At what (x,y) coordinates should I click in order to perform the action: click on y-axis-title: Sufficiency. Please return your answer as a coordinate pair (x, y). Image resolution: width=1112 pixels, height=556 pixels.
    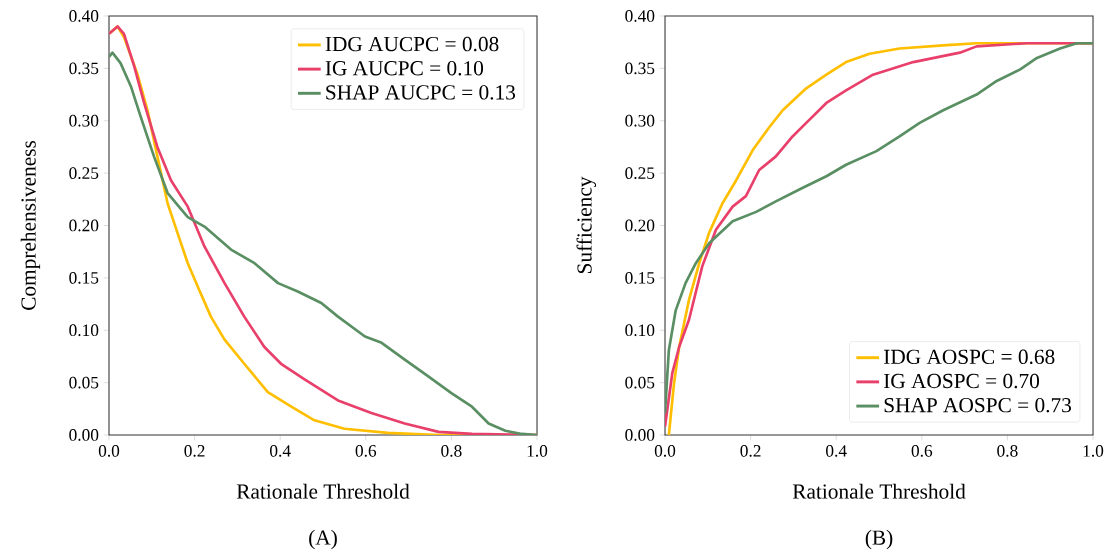
    Looking at the image, I should click on (586, 225).